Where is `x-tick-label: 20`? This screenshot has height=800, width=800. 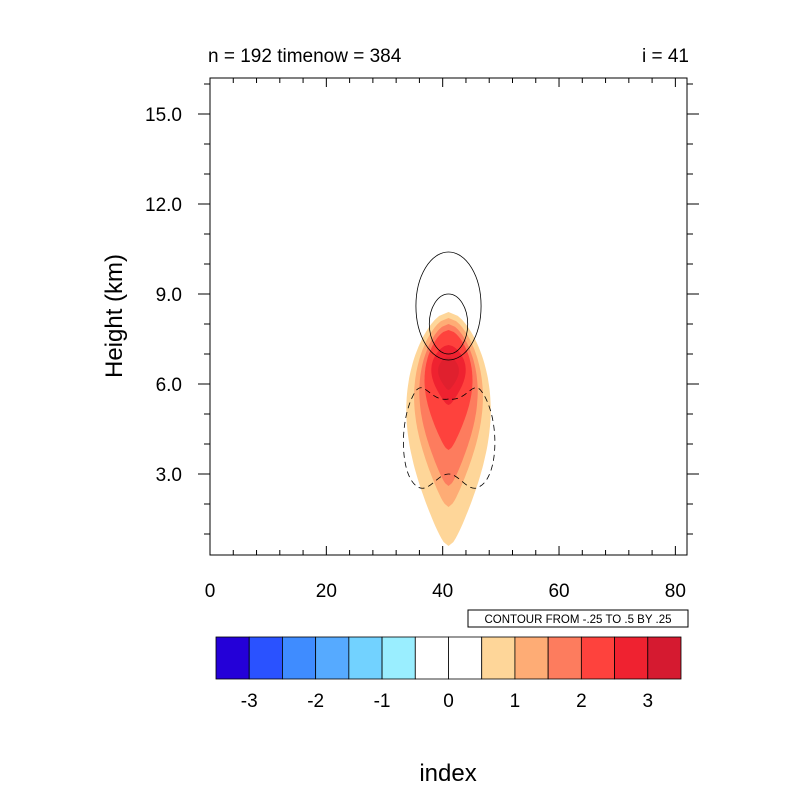 x-tick-label: 20 is located at coordinates (326, 591).